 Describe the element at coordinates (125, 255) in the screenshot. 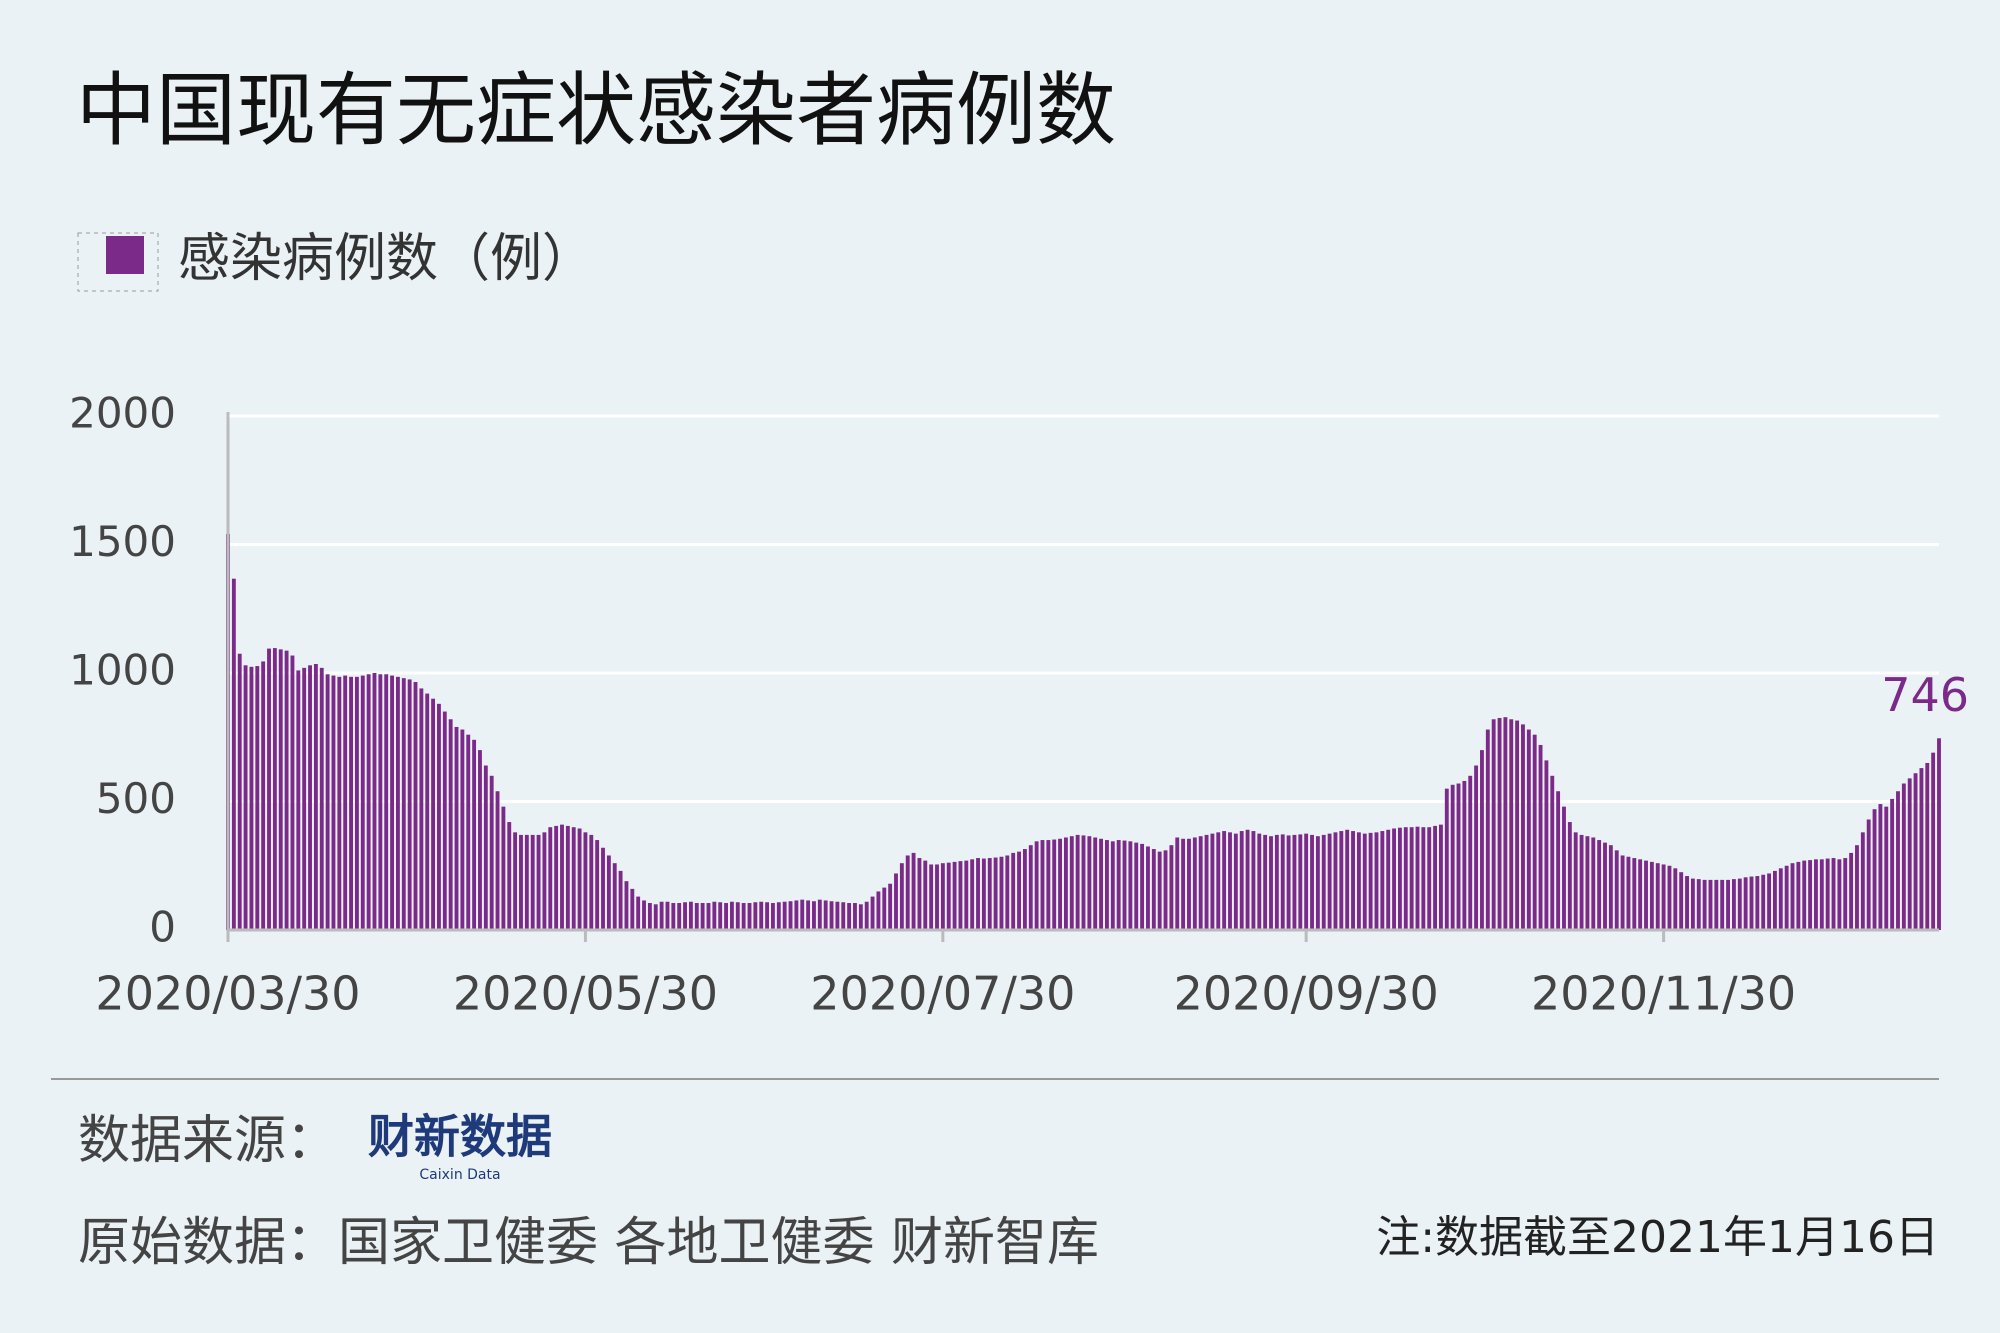

I see `legend-swatch` at that location.